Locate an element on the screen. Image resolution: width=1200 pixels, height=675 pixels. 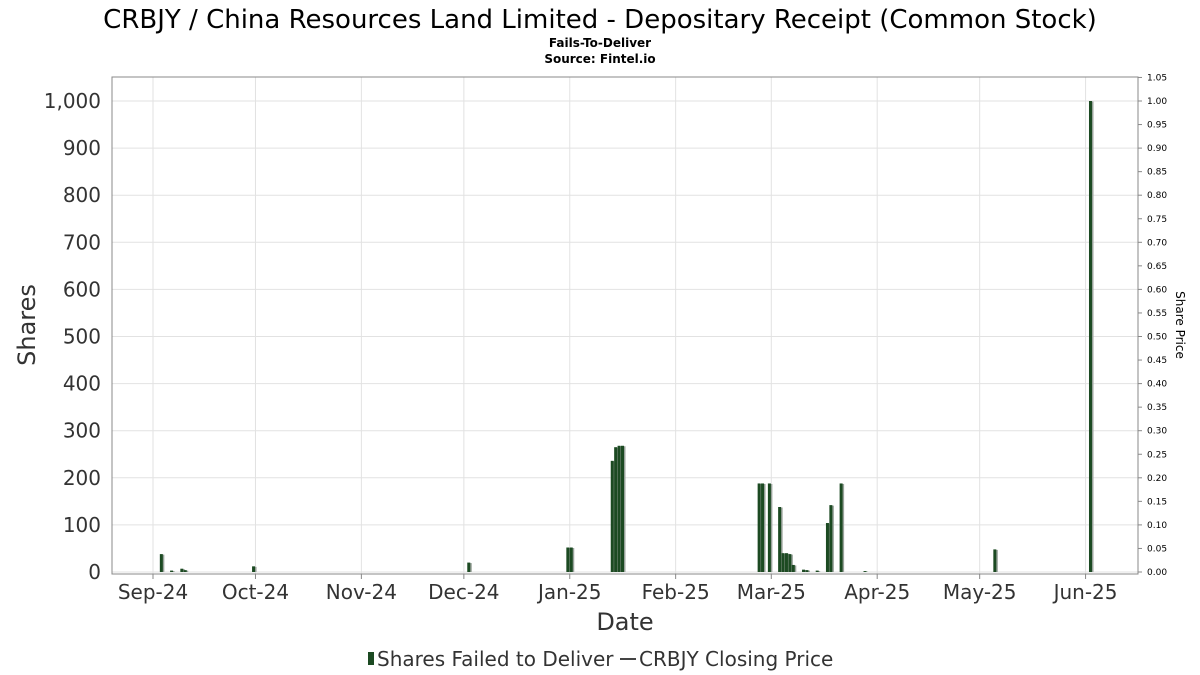
legend-label-price: CRBJY Closing Price is located at coordinates (736, 659).